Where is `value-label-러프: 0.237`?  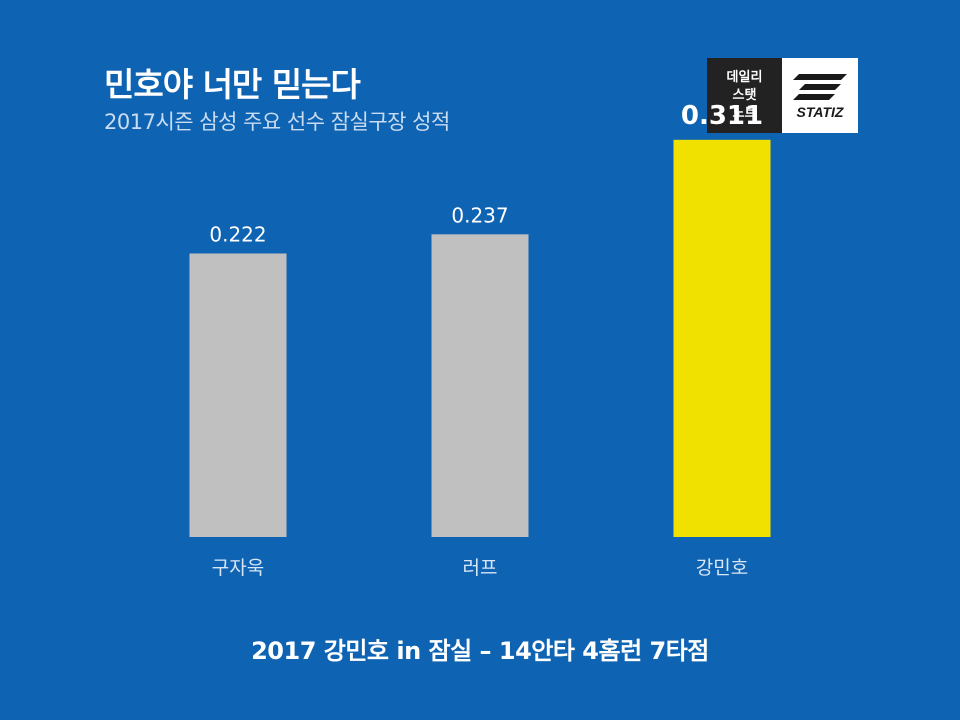 value-label-러프: 0.237 is located at coordinates (479, 215).